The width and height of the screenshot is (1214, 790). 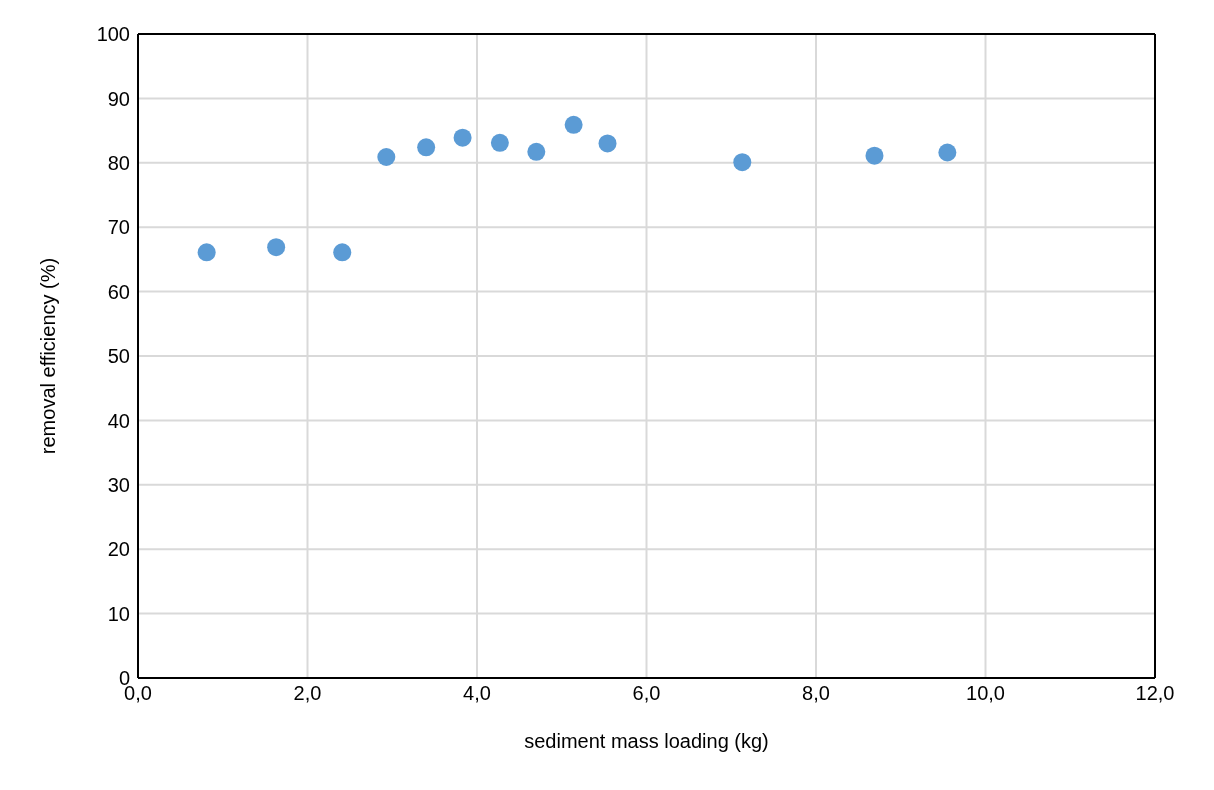 What do you see at coordinates (646, 693) in the screenshot?
I see `x-tick-label: 6,0` at bounding box center [646, 693].